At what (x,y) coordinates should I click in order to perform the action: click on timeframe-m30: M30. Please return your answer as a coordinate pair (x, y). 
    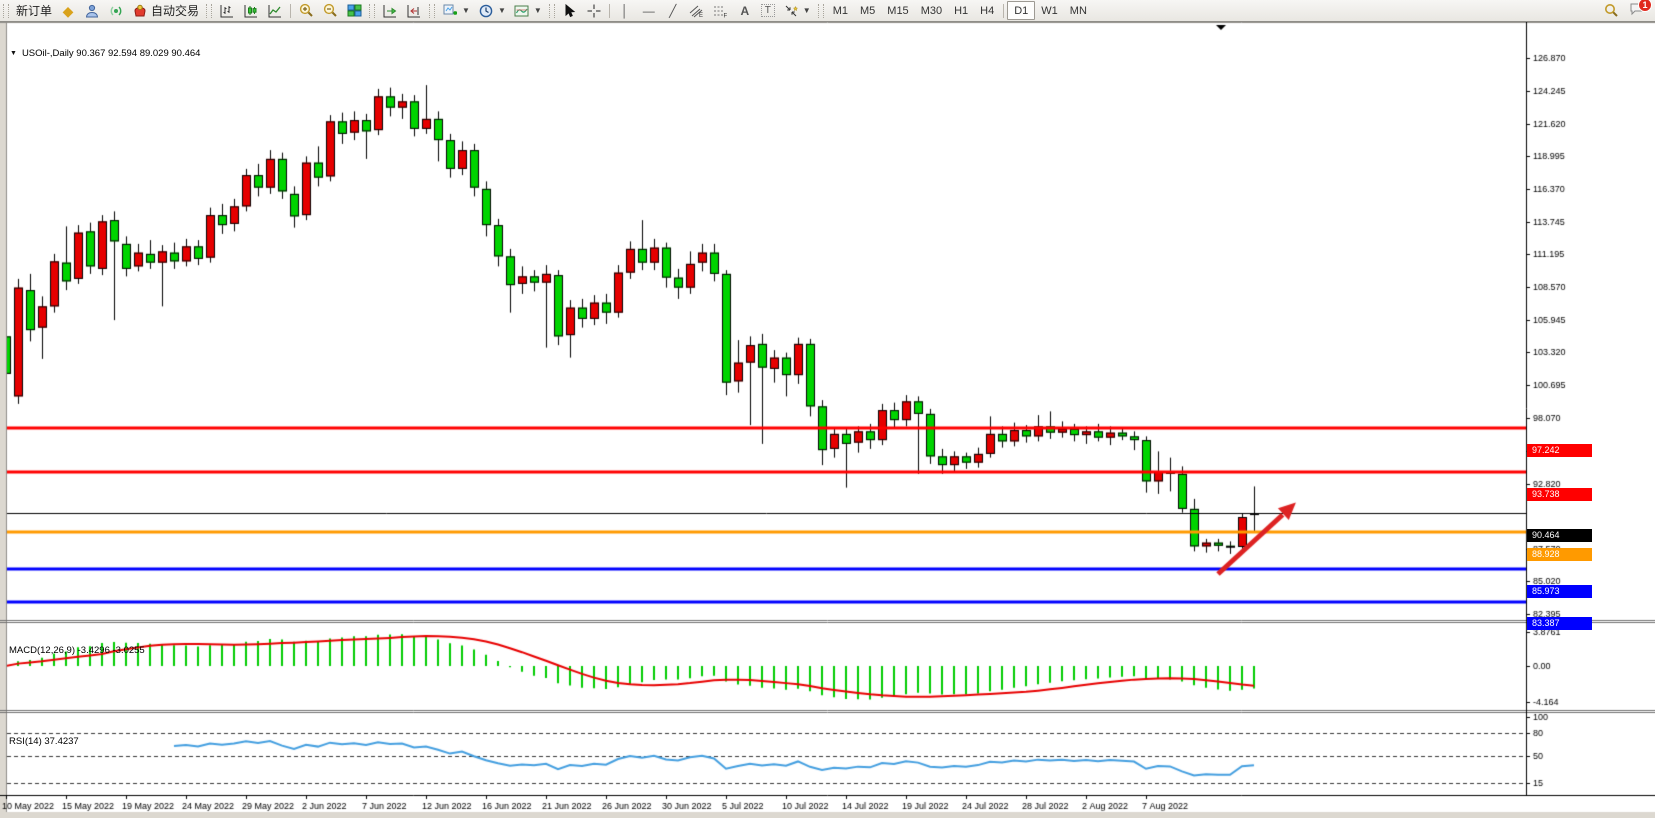
    Looking at the image, I should click on (931, 10).